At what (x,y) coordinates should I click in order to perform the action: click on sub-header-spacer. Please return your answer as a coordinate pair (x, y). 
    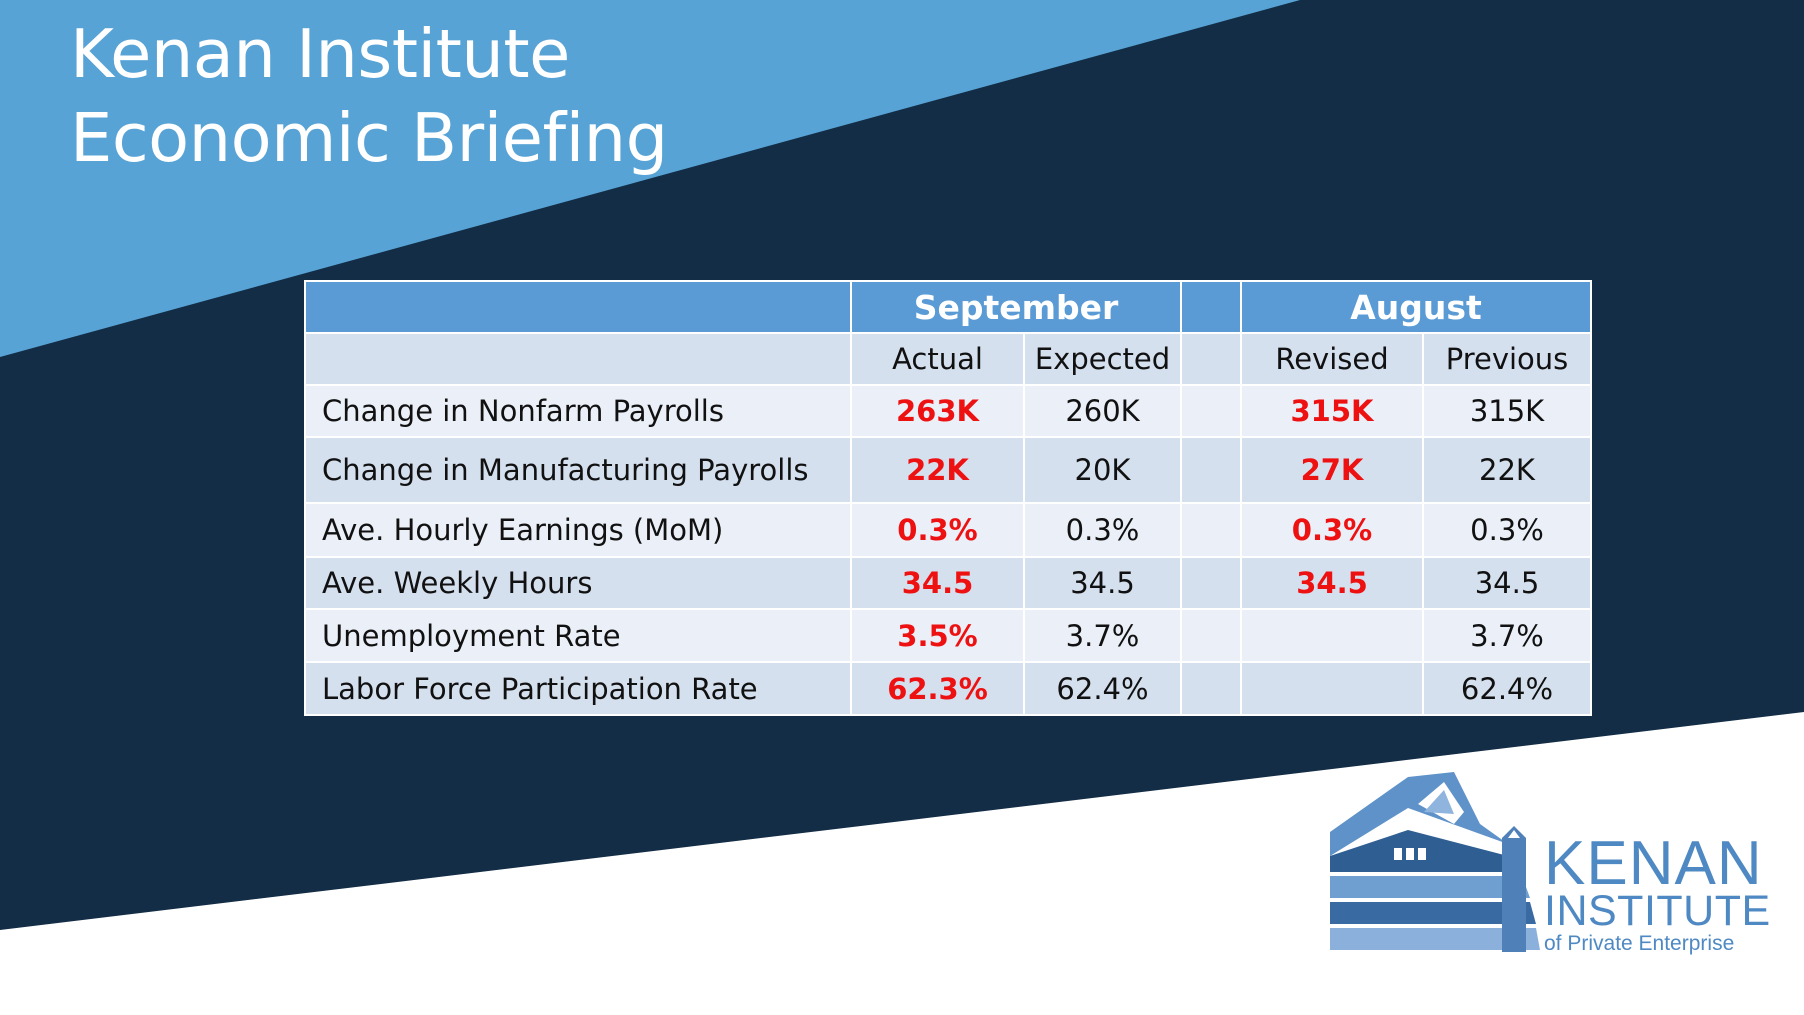
    Looking at the image, I should click on (1211, 359).